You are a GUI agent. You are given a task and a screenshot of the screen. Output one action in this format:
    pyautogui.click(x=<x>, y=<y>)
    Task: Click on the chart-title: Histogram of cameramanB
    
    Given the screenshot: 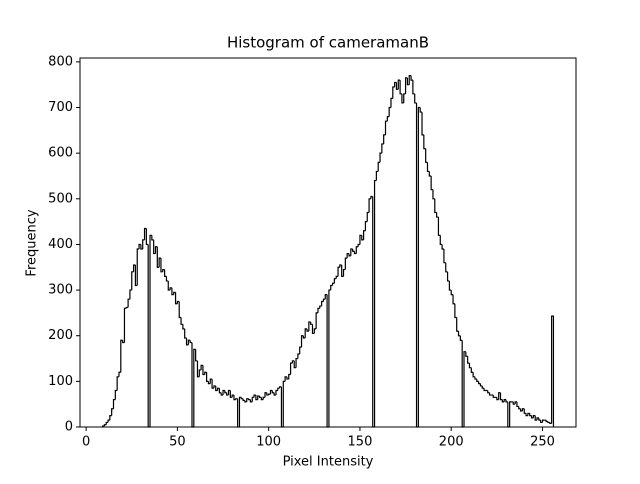 What is the action you would take?
    pyautogui.click(x=328, y=43)
    